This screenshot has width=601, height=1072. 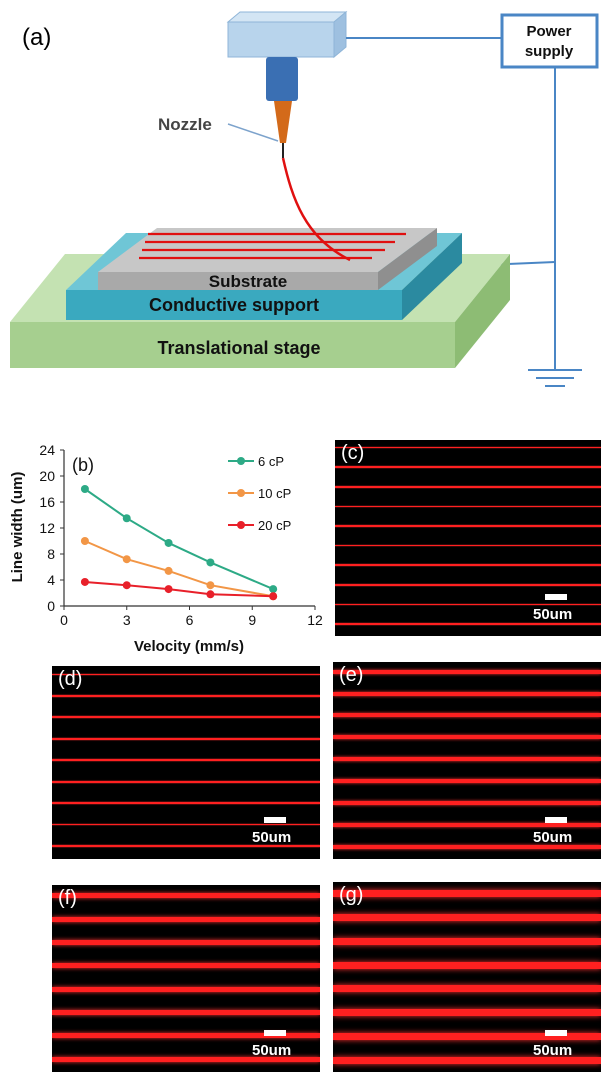 What do you see at coordinates (549, 41) in the screenshot?
I see `power-supply-box` at bounding box center [549, 41].